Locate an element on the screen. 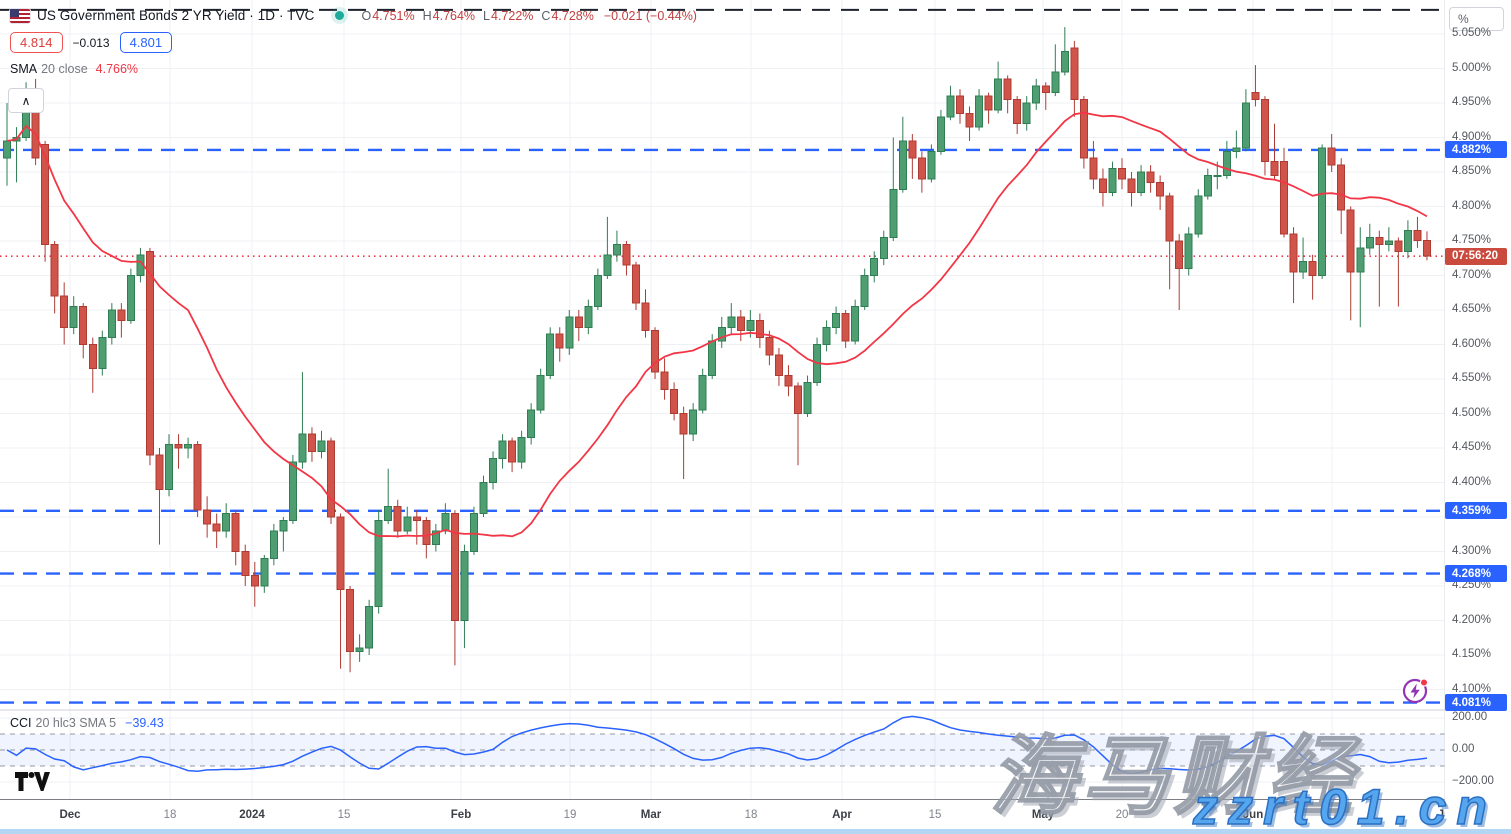  price-axis-tick: 4.600% is located at coordinates (1472, 343).